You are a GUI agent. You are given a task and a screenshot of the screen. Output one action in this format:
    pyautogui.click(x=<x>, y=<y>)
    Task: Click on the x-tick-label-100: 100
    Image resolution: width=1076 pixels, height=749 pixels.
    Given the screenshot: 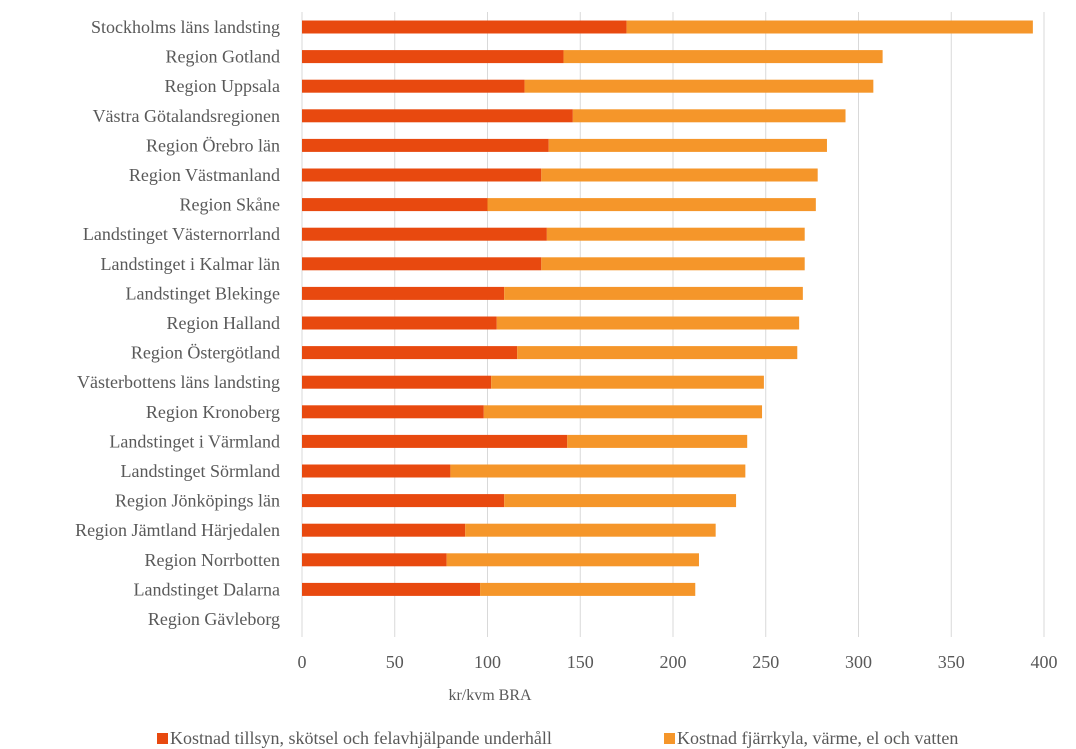 What is the action you would take?
    pyautogui.click(x=487, y=662)
    